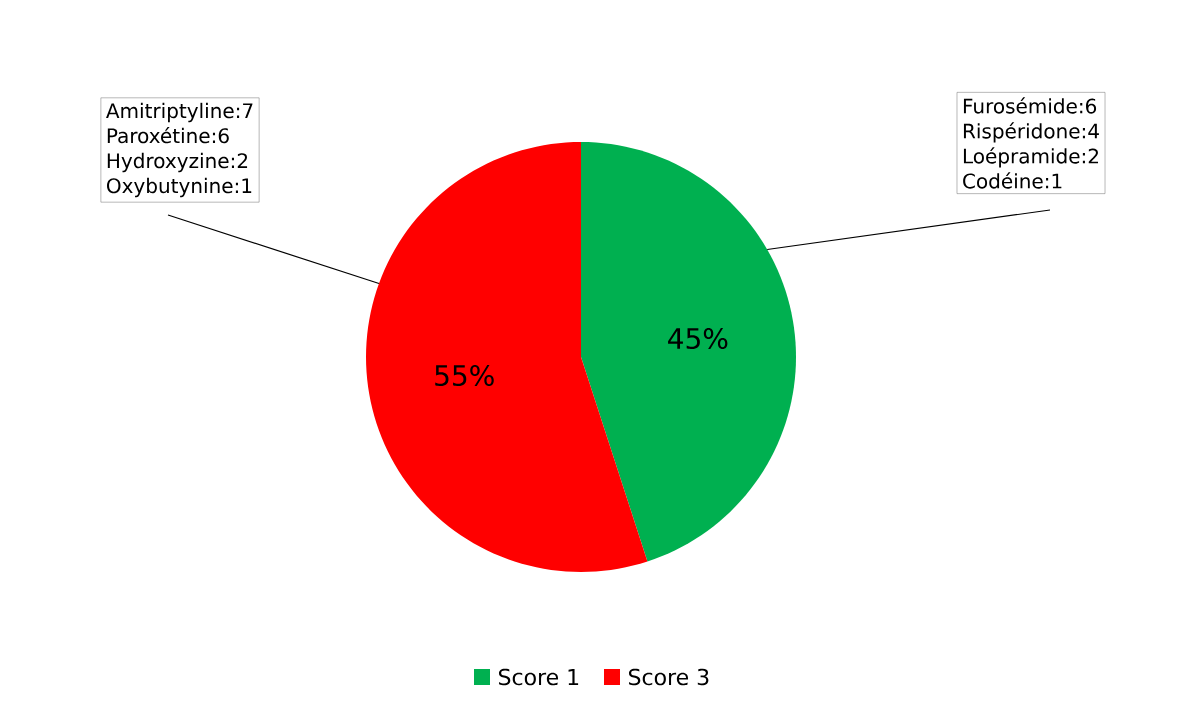  What do you see at coordinates (1031, 132) in the screenshot?
I see `text: Rispéridone:4` at bounding box center [1031, 132].